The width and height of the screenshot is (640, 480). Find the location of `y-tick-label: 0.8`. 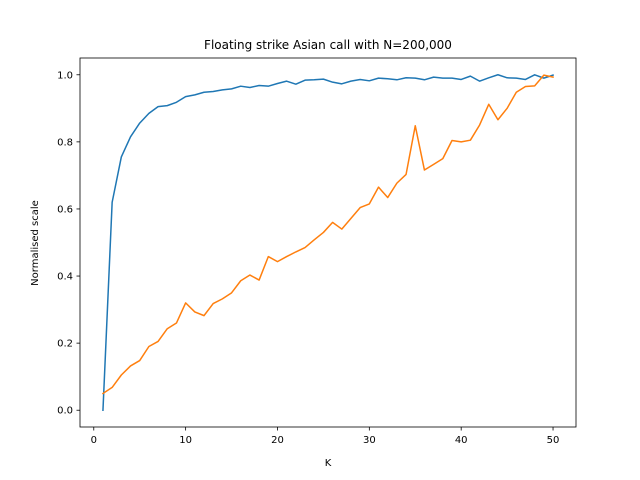

y-tick-label: 0.8 is located at coordinates (65, 142).